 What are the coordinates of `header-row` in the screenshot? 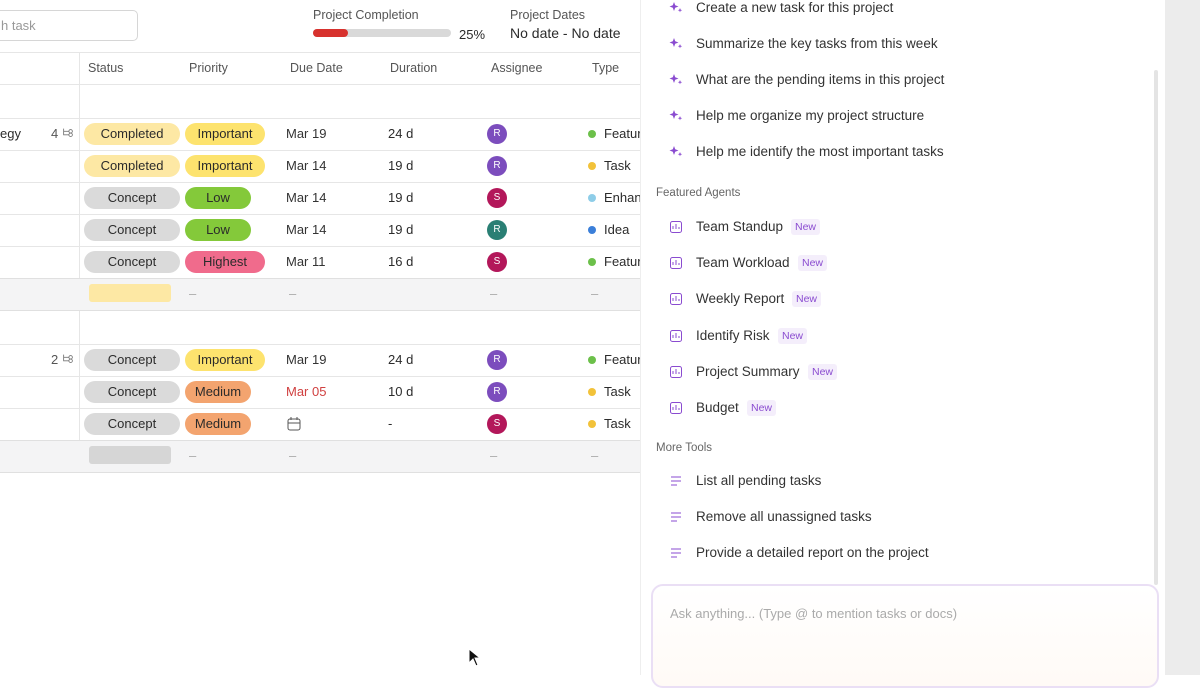 It's located at (320, 68).